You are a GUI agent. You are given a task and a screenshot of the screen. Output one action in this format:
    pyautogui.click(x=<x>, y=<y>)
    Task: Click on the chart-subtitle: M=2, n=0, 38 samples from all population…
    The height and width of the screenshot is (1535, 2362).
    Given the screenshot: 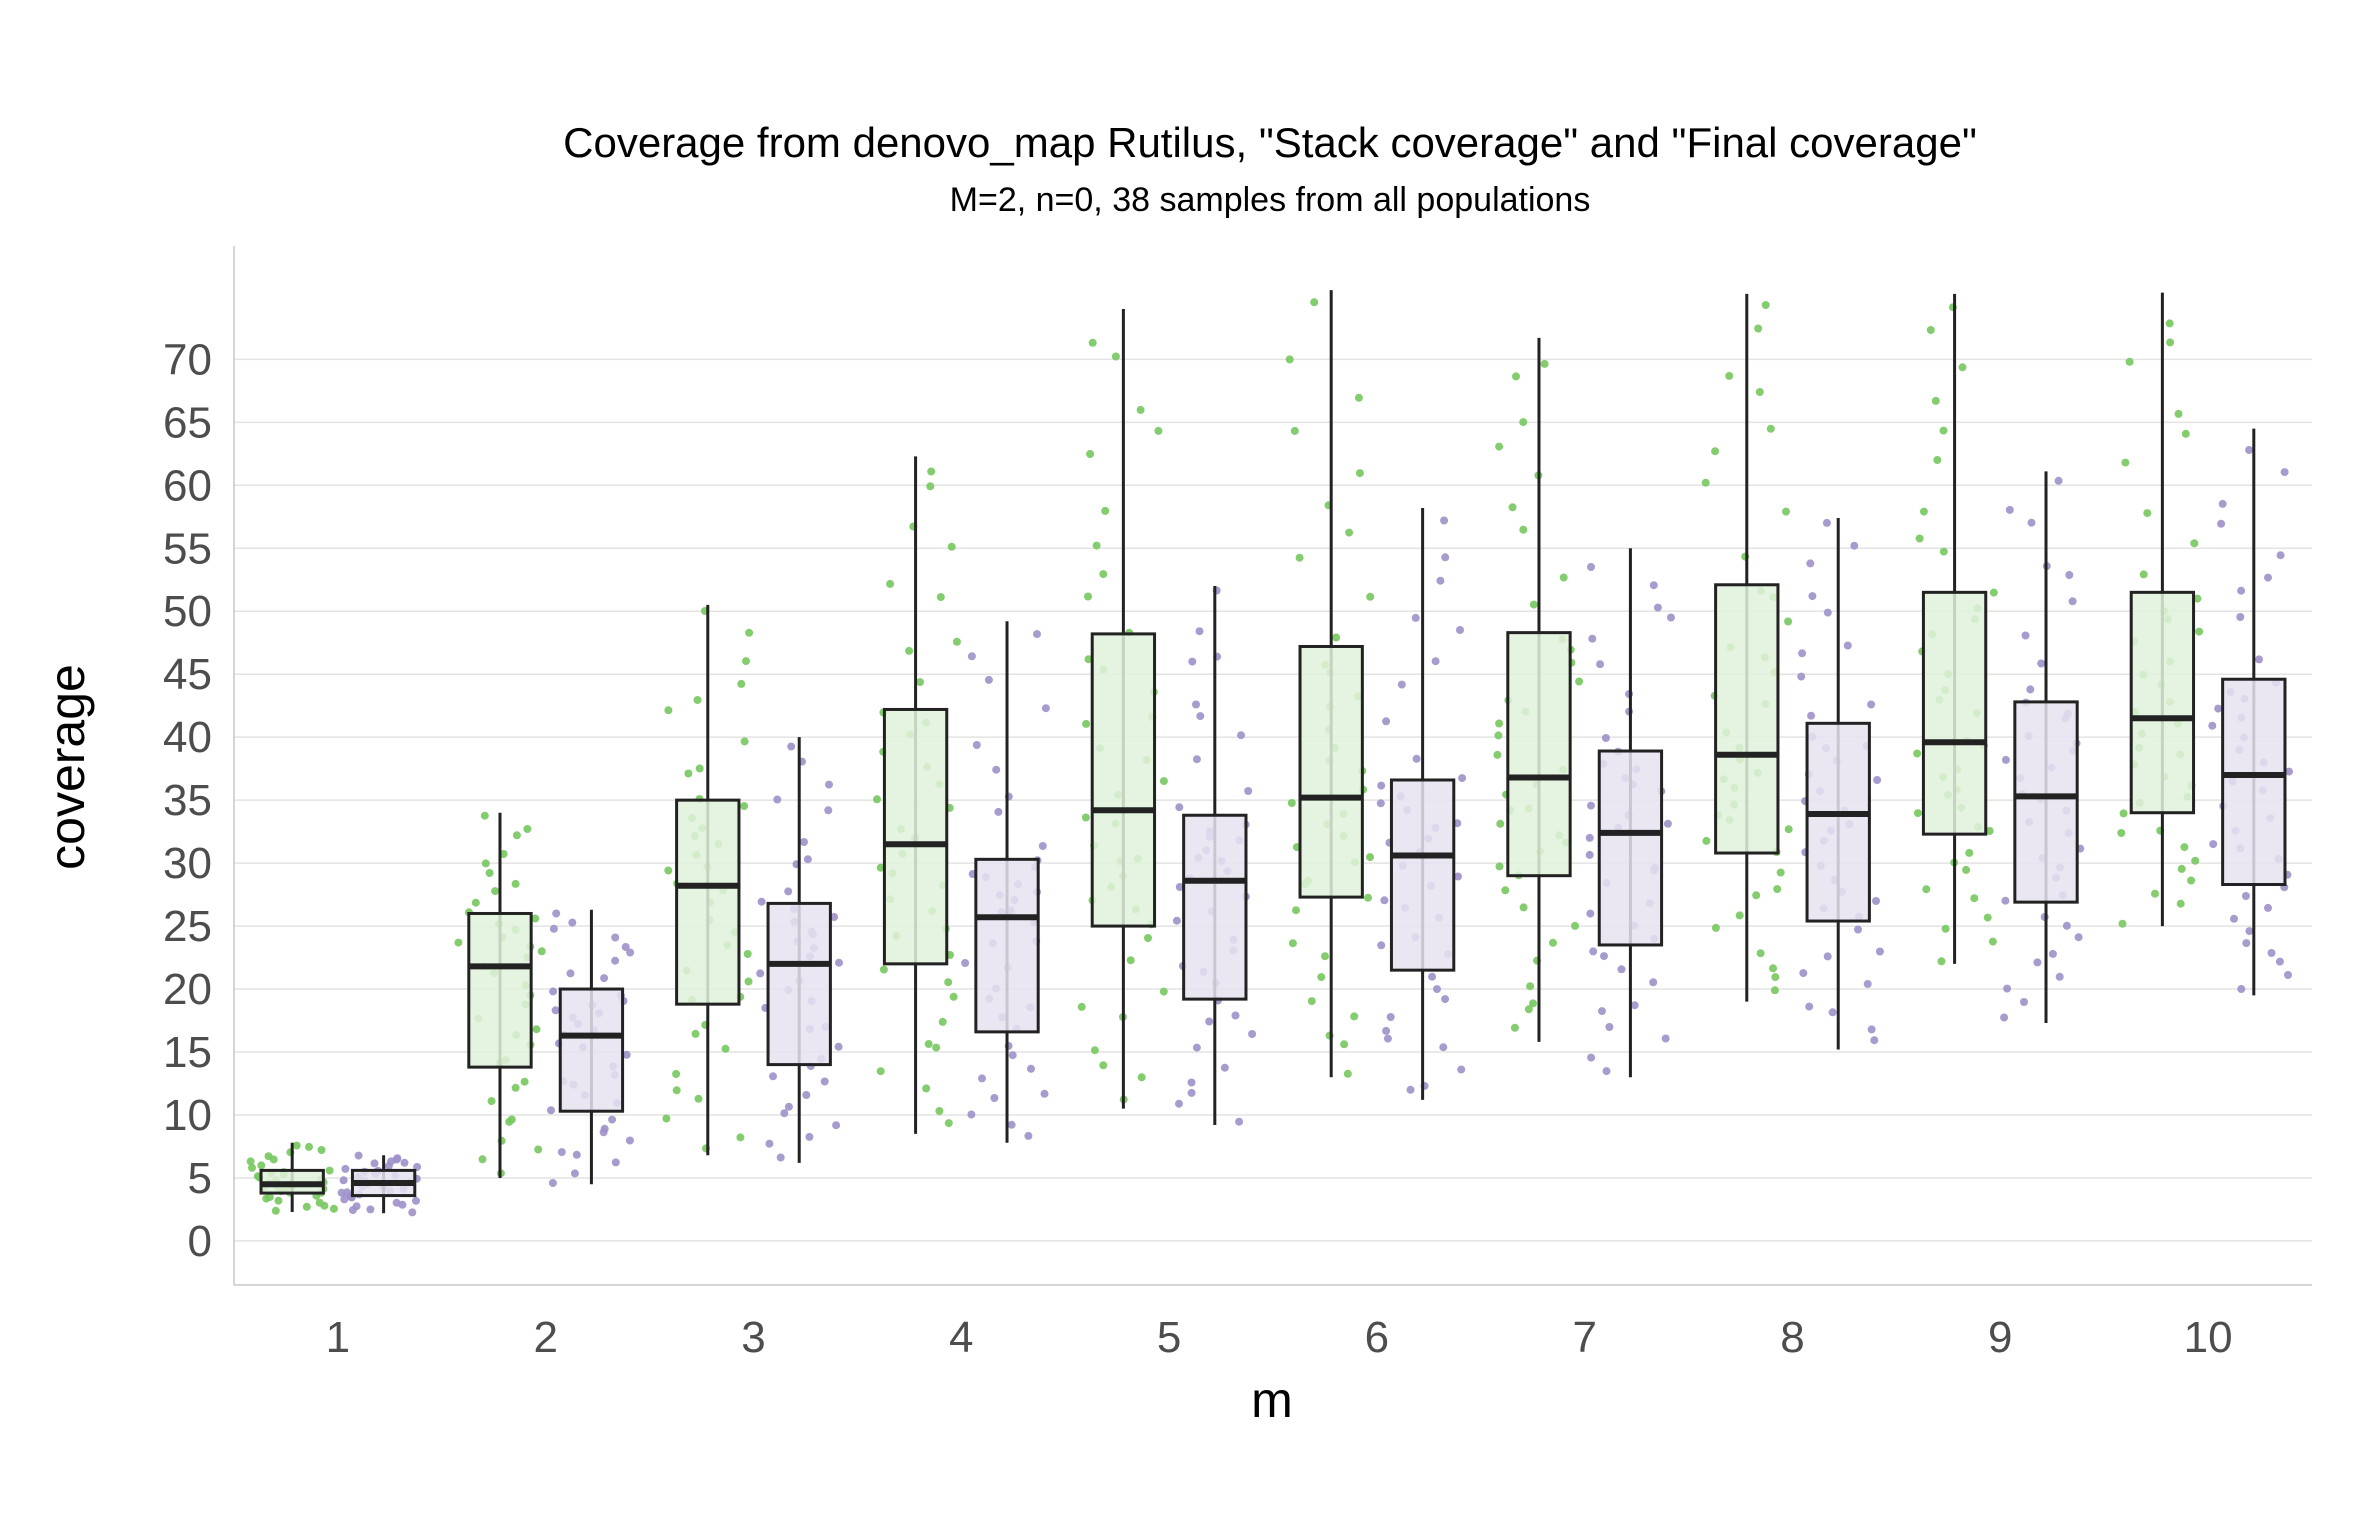 What is the action you would take?
    pyautogui.click(x=1270, y=200)
    